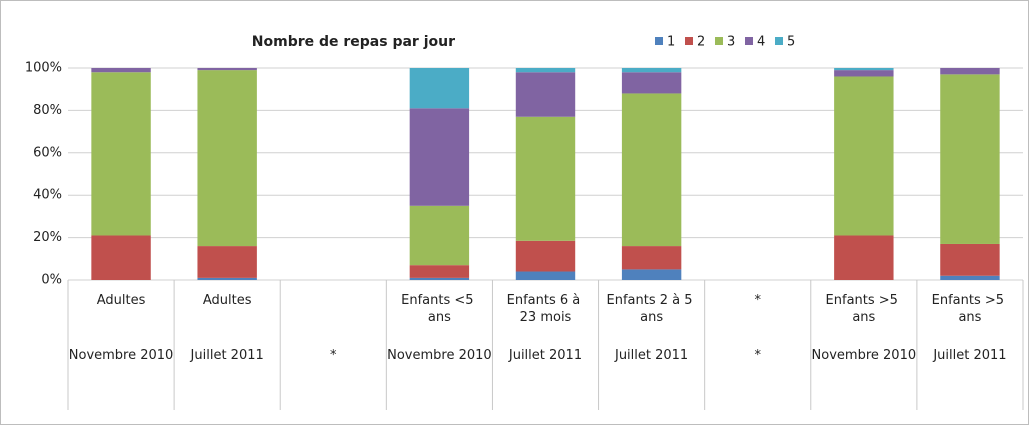  What do you see at coordinates (546, 309) in the screenshot?
I see `x-tick-label: Enfants 6 à 23 mois` at bounding box center [546, 309].